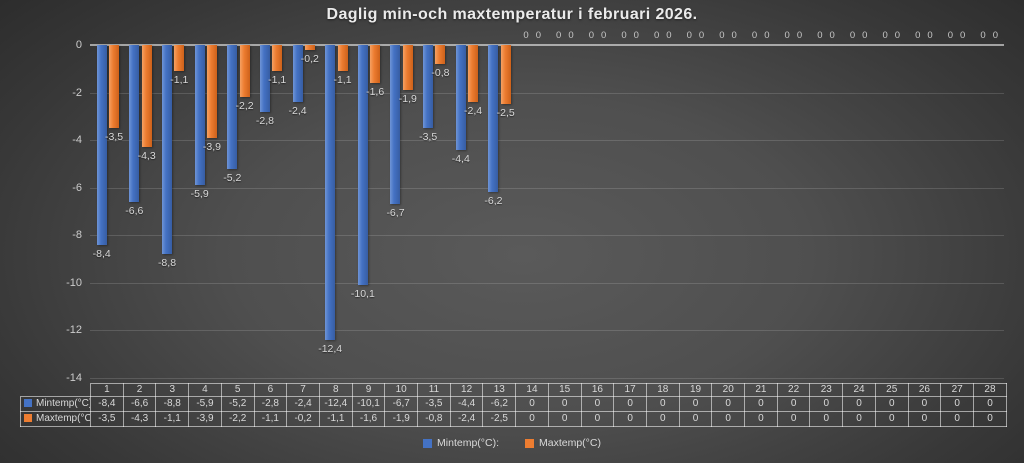 The height and width of the screenshot is (463, 1024). Describe the element at coordinates (309, 58) in the screenshot. I see `maxtemp-value-label-day-7: -0,2` at that location.